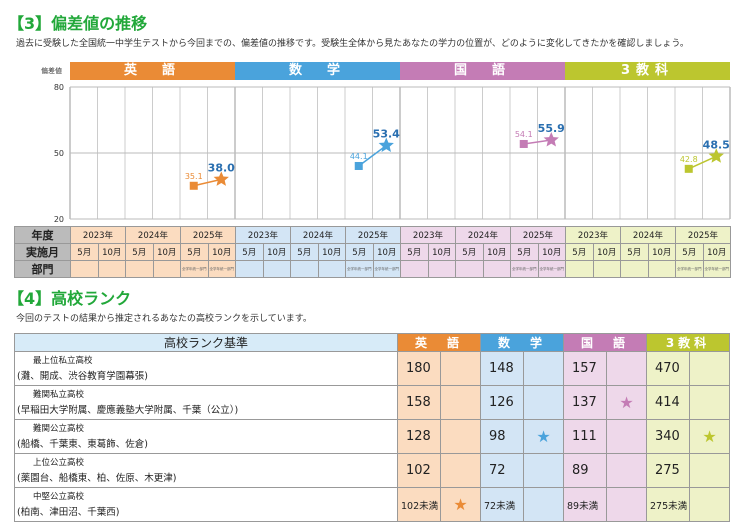 The image size is (745, 531). I want to click on rank-score: 72未満, so click(502, 504).